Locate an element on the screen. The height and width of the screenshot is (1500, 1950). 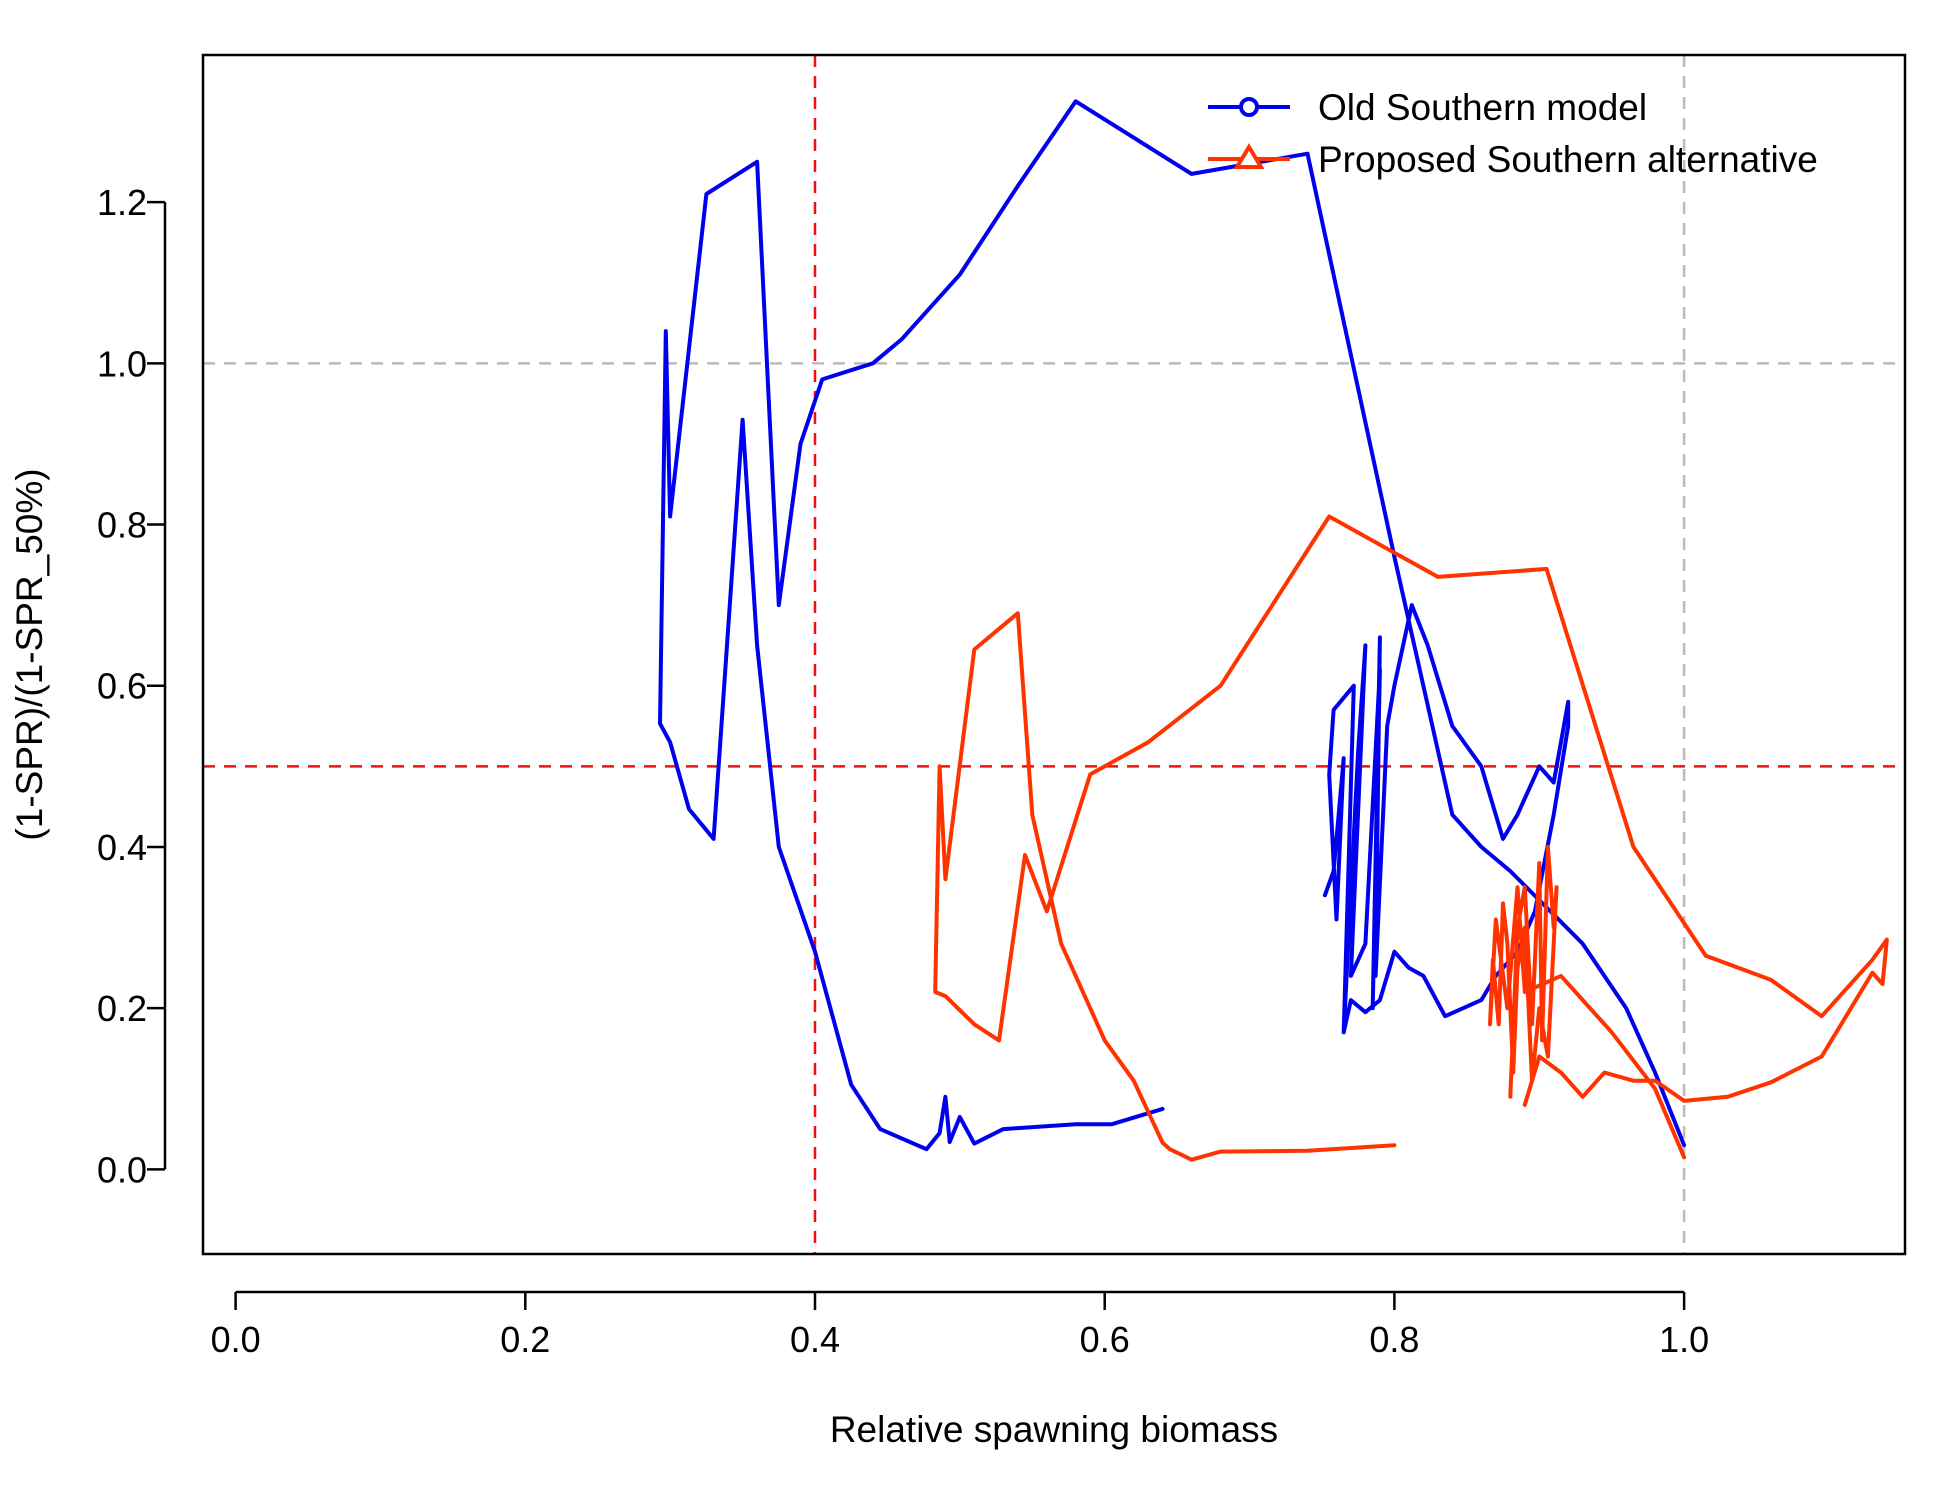
y-tick-label: 0.6 is located at coordinates (122, 686).